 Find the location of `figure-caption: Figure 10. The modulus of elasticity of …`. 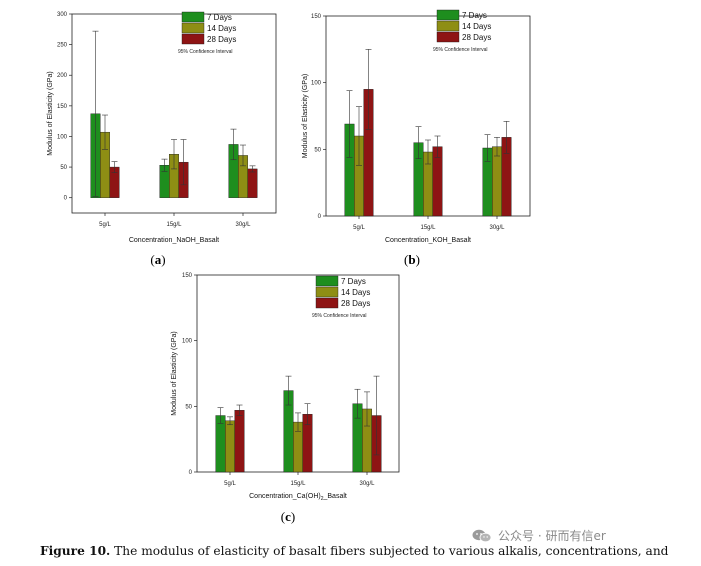

figure-caption: Figure 10. The modulus of elasticity of … is located at coordinates (370, 551).